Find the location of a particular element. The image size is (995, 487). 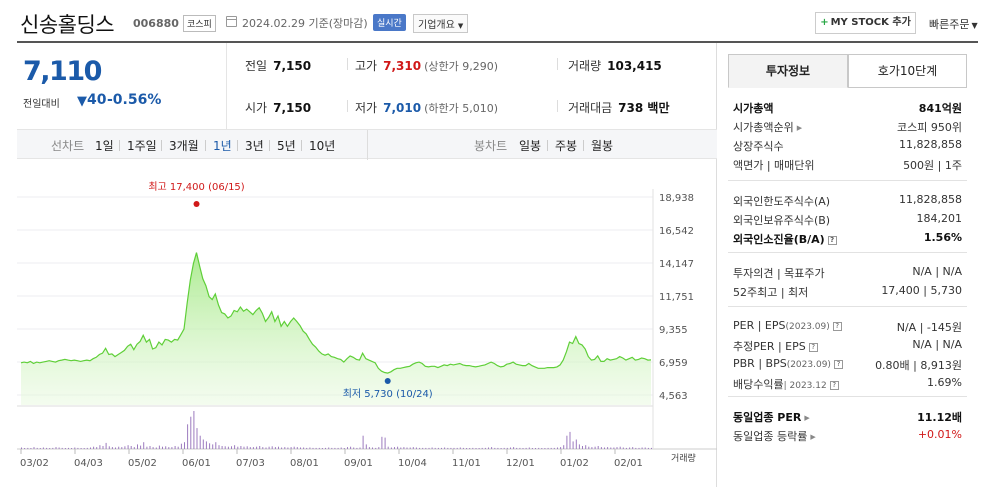

high-marker is located at coordinates (196, 204).